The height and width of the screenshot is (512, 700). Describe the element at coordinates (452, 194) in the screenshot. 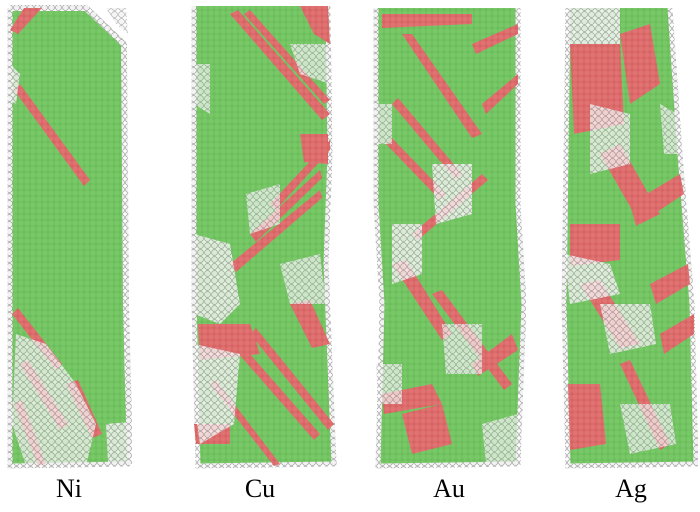

I see `au-disordered-region` at that location.